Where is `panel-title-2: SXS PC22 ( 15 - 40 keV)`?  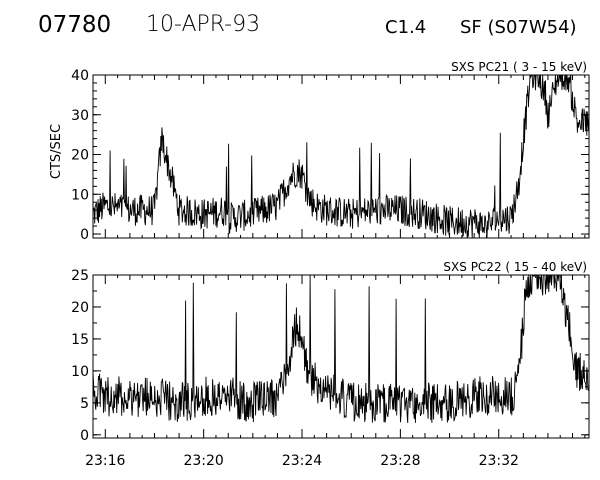
panel-title-2: SXS PC22 ( 15 - 40 keV) is located at coordinates (515, 267).